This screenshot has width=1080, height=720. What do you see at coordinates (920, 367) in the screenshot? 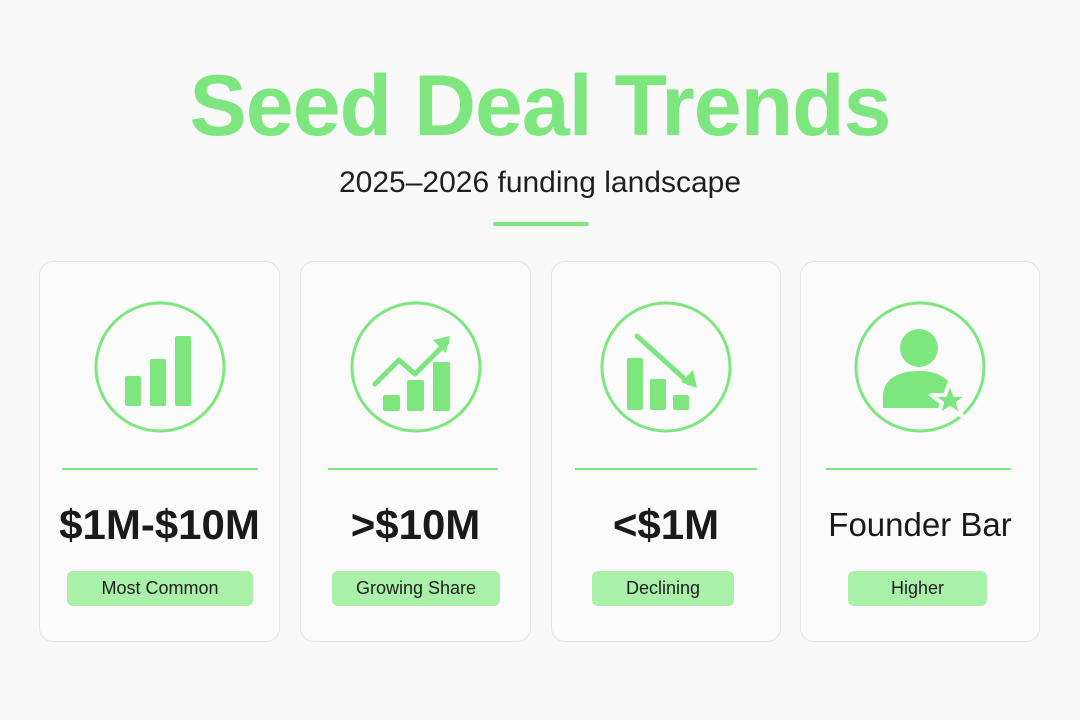
I see `founder-star-icon` at bounding box center [920, 367].